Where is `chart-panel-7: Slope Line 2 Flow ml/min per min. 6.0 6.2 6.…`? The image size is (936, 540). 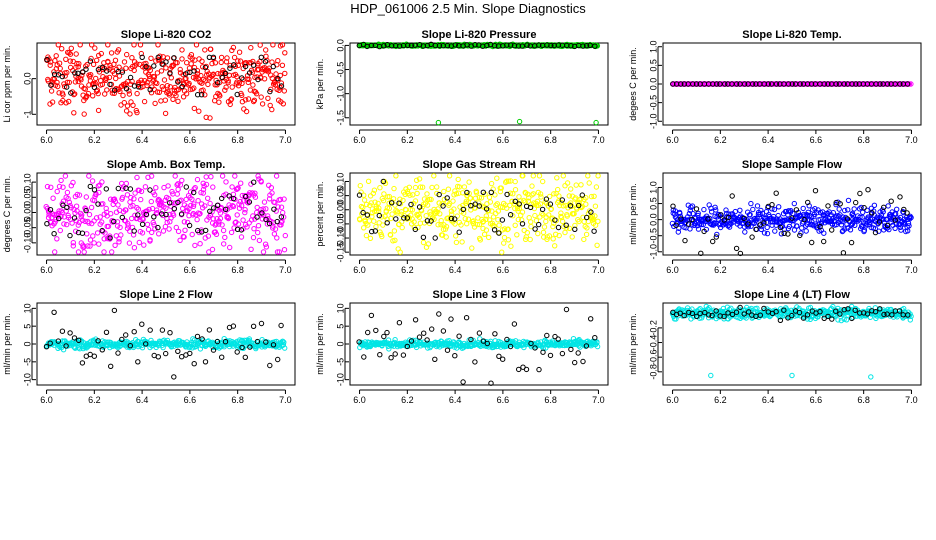
chart-panel-7: Slope Line 2 Flow ml/min per min. 6.0 6.2 6.… is located at coordinates (149, 347).